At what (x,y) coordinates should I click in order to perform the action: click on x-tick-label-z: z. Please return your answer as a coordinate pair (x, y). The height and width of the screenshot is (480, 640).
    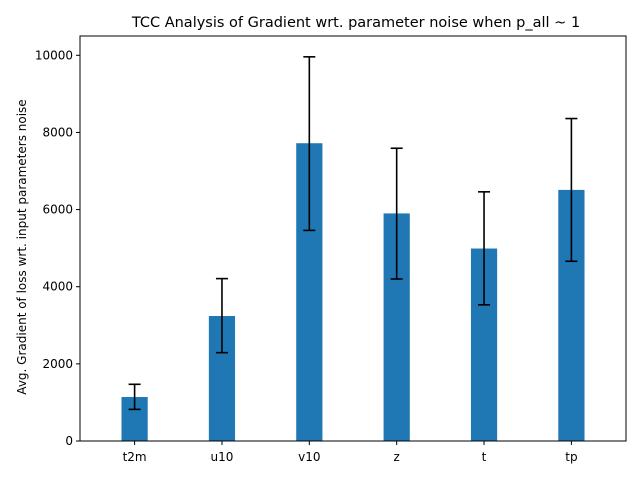
    Looking at the image, I should click on (397, 457).